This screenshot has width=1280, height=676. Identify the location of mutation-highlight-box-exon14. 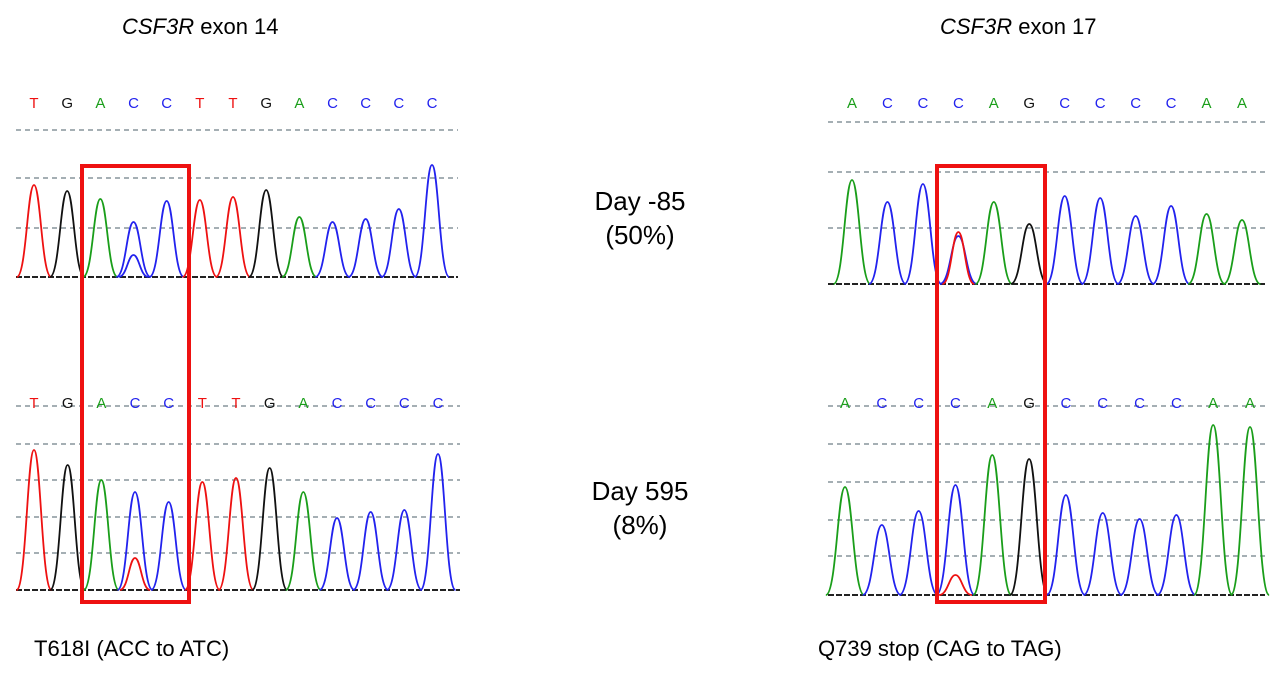
(135, 384).